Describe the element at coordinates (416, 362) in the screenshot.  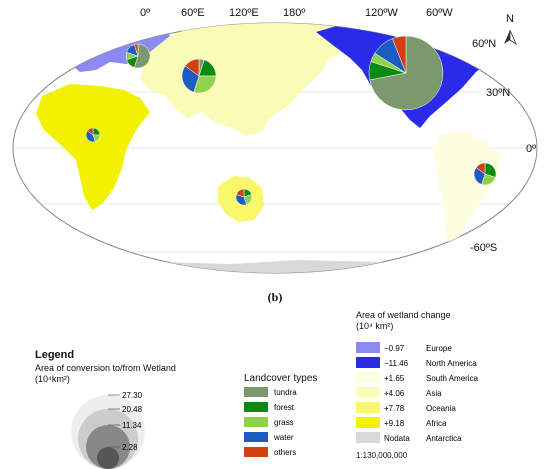
I see `wetland-item-north-america: −11.46 North America` at that location.